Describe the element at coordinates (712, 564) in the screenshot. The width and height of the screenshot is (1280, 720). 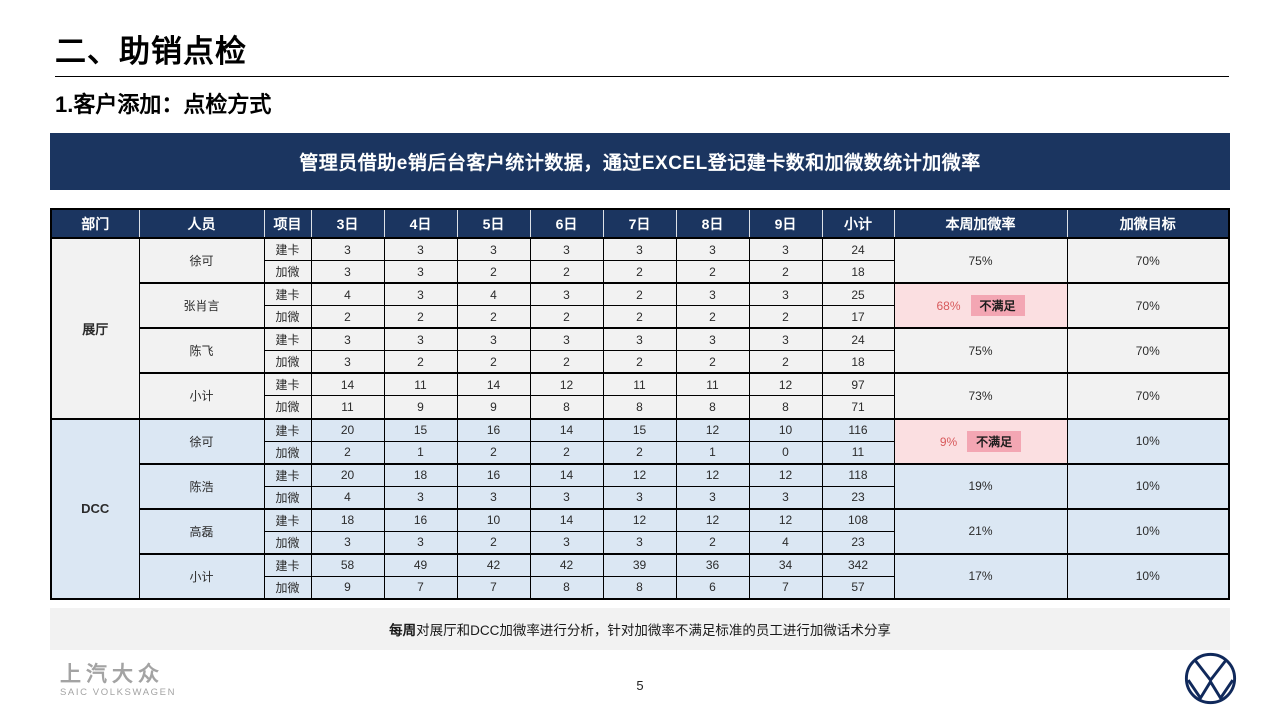
I see `day-value-cell: 36` at that location.